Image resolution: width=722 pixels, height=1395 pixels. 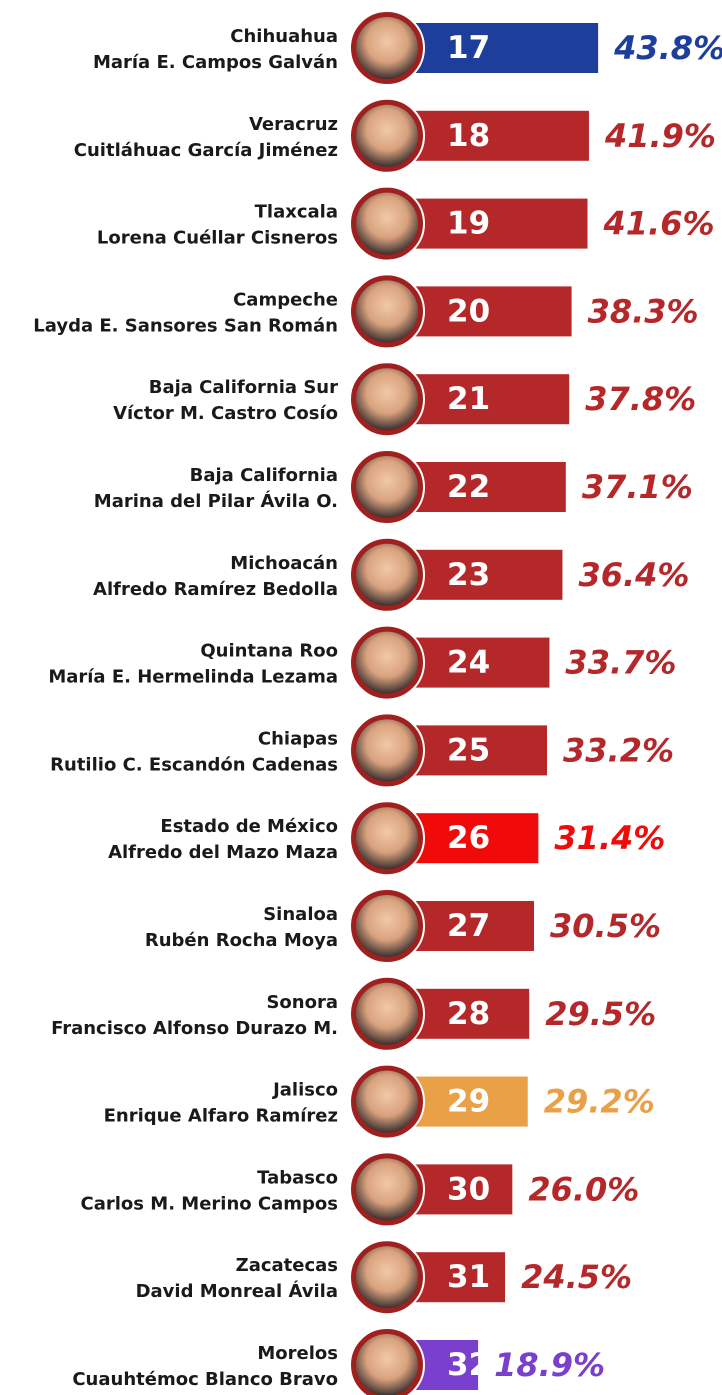 What do you see at coordinates (215, 62) in the screenshot?
I see `governor-name: María E. Campos Galván` at bounding box center [215, 62].